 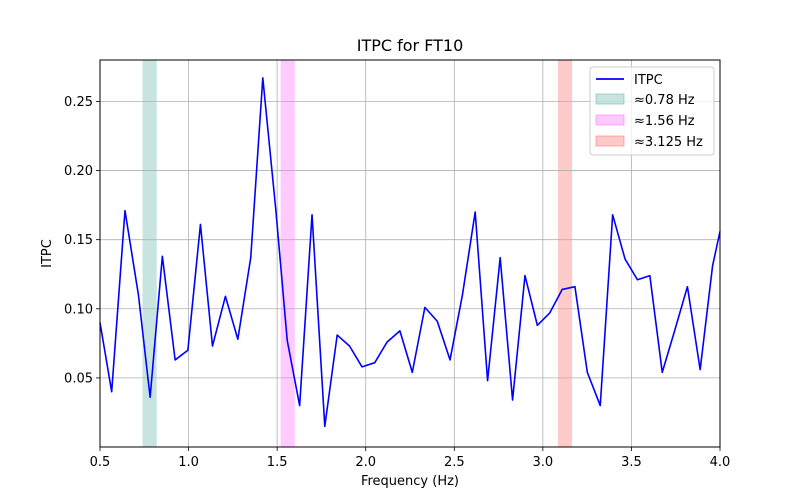 What do you see at coordinates (664, 121) in the screenshot?
I see `legend-label-band-2: ≈1.56 Hz` at bounding box center [664, 121].